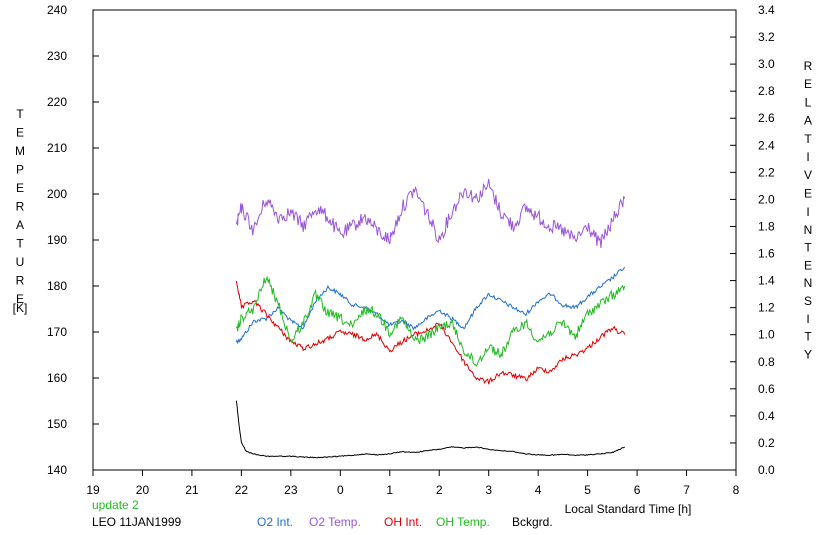 This screenshot has width=828, height=535. Describe the element at coordinates (488, 490) in the screenshot. I see `x-tick-label: 3` at that location.